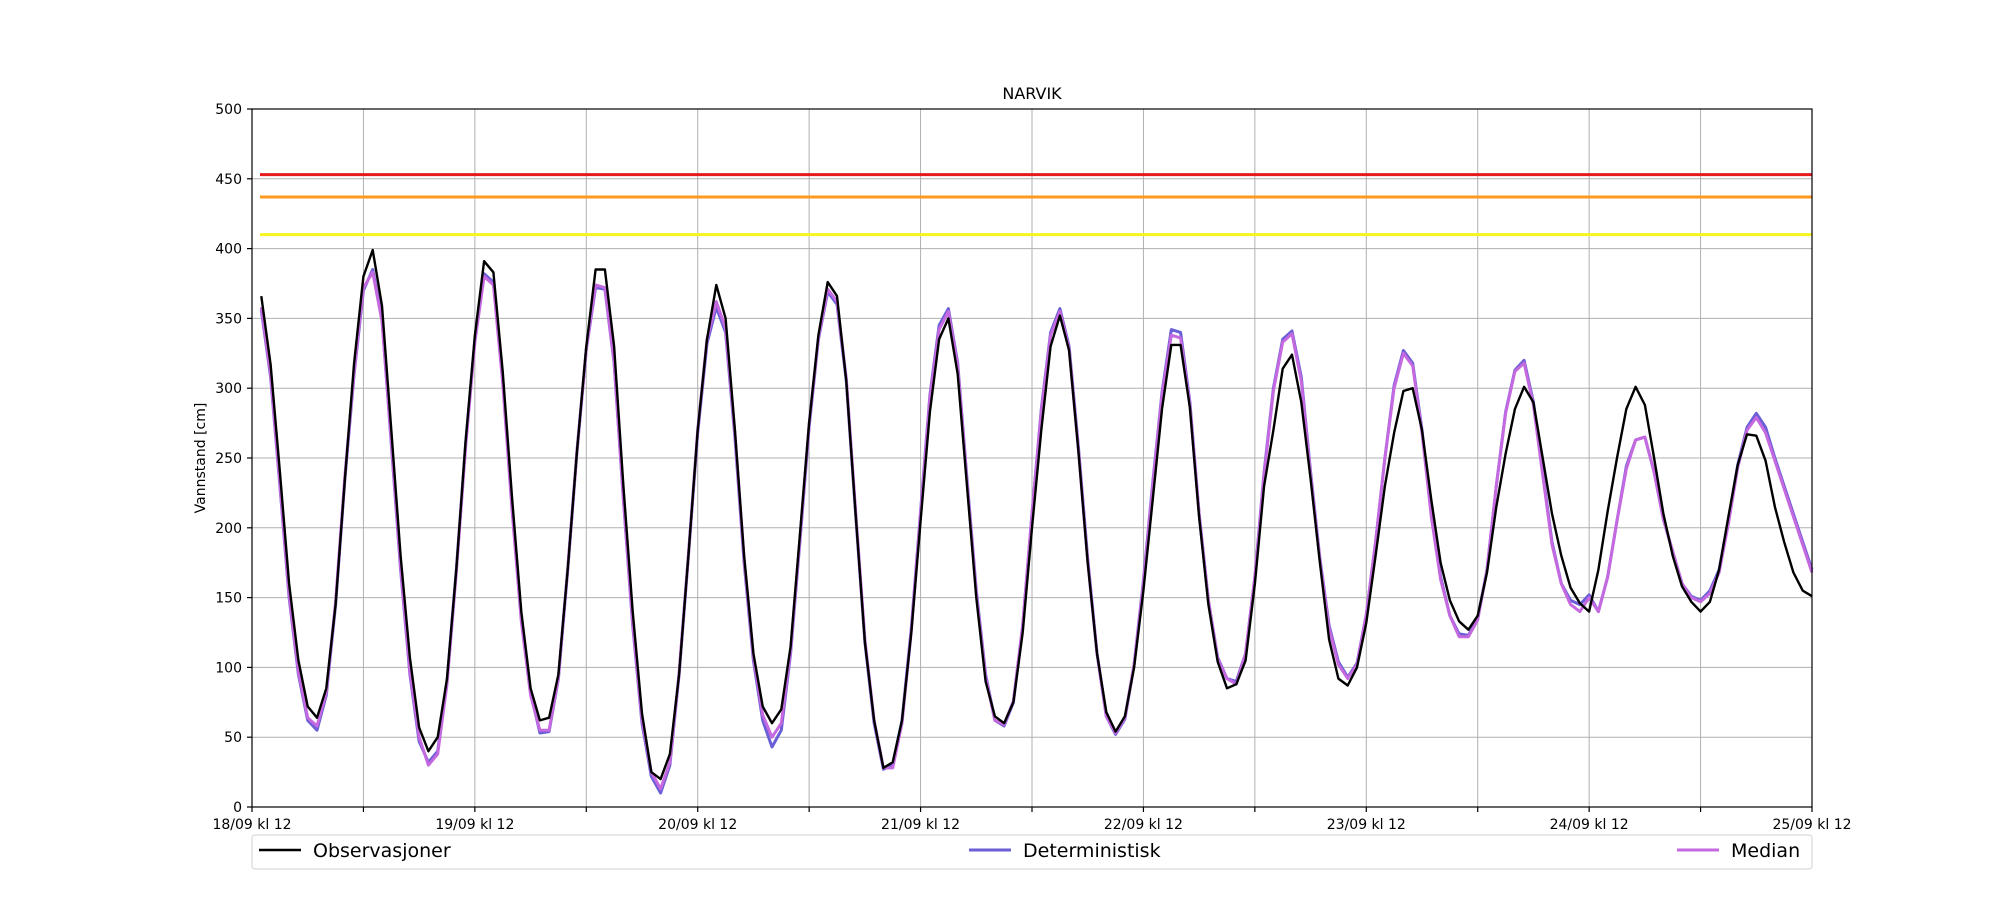 The height and width of the screenshot is (900, 2000). I want to click on y-tick-label: 250, so click(228, 459).